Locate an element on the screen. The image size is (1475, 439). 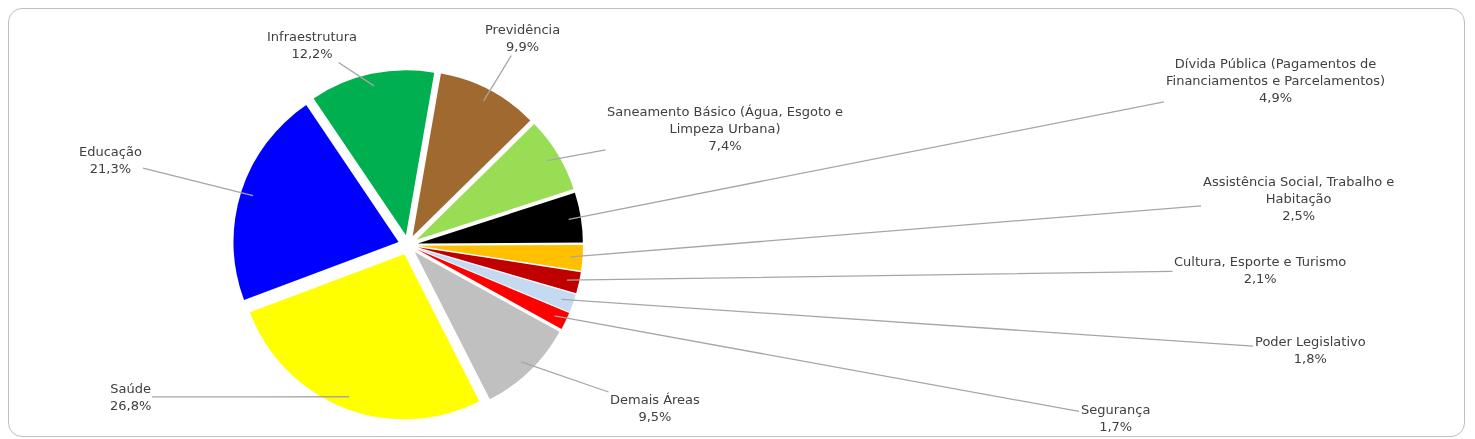
data-label: 2,5% is located at coordinates (1299, 215).